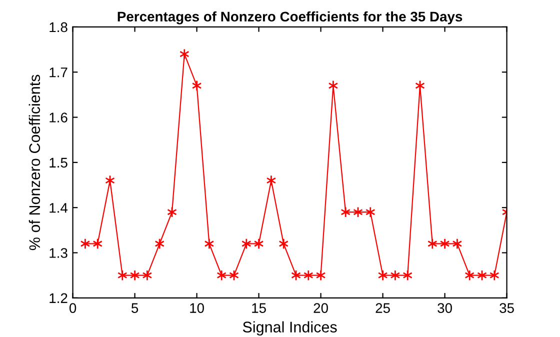  I want to click on x-tick-label: 20, so click(321, 308).